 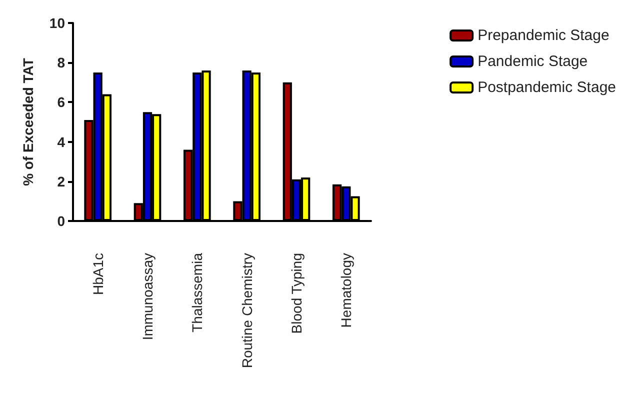 What do you see at coordinates (28, 122) in the screenshot?
I see `y-axis-title: % of Exceeded TAT` at bounding box center [28, 122].